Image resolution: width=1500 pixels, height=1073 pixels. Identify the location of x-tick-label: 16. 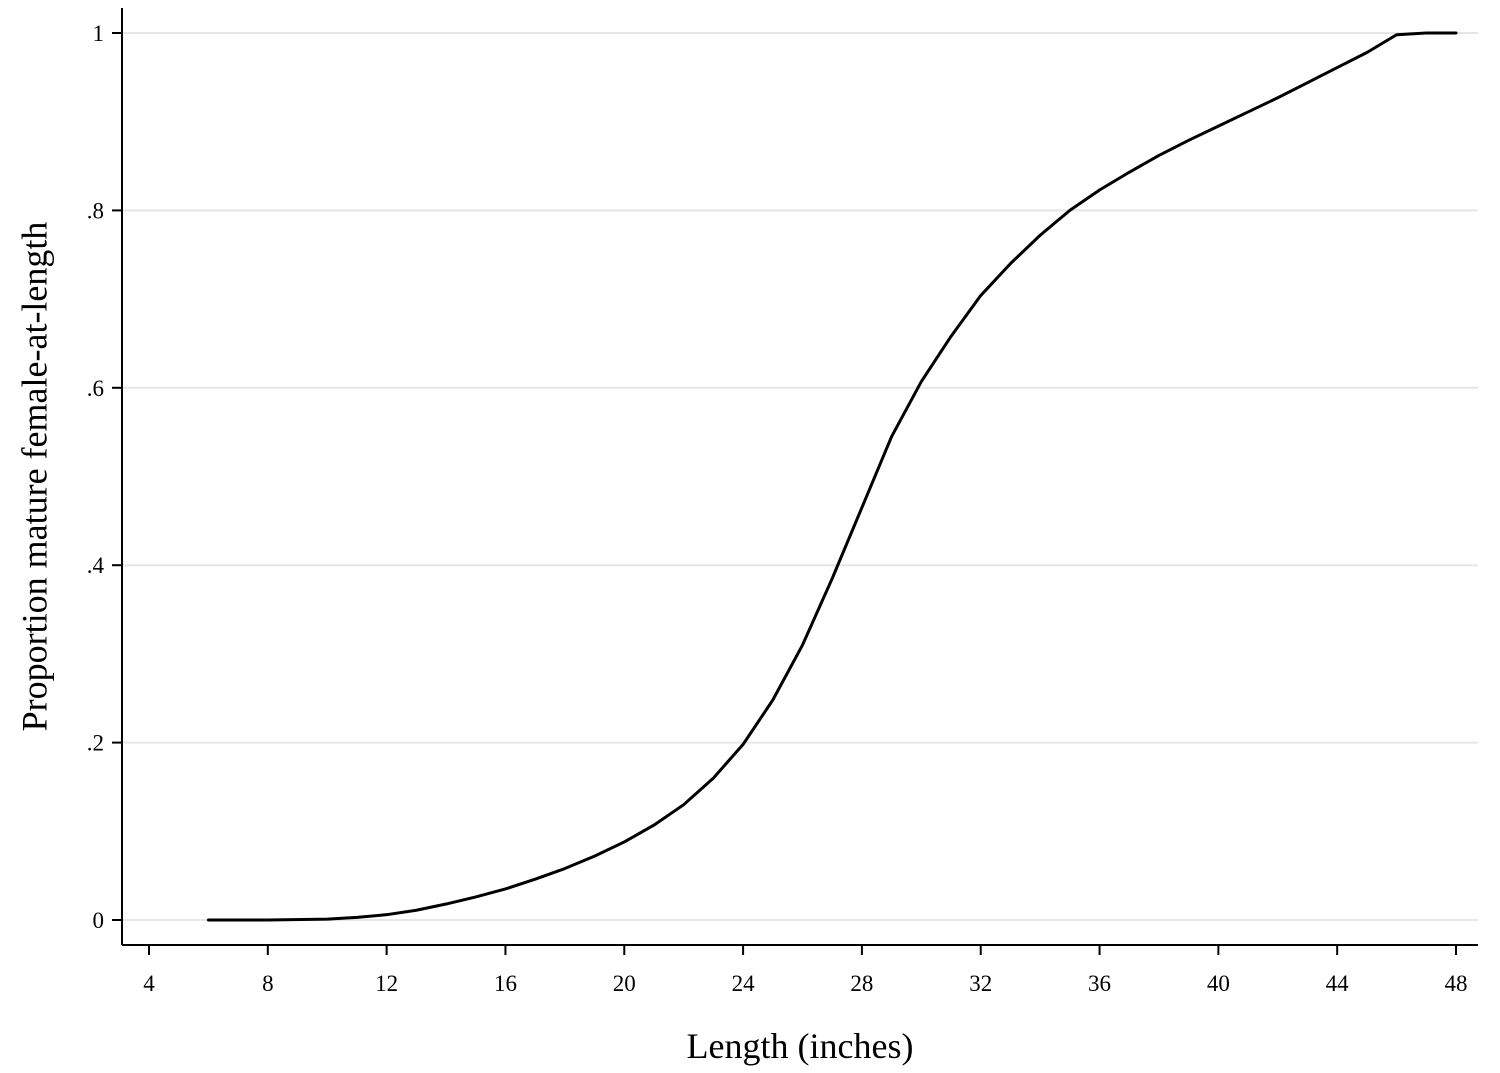
(505, 983).